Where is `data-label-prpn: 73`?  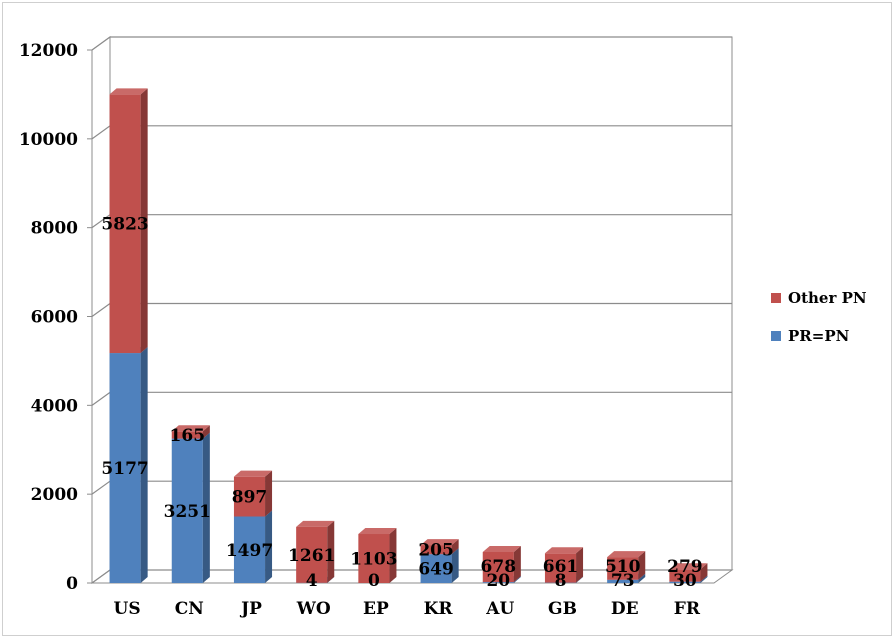 data-label-prpn: 73 is located at coordinates (623, 581).